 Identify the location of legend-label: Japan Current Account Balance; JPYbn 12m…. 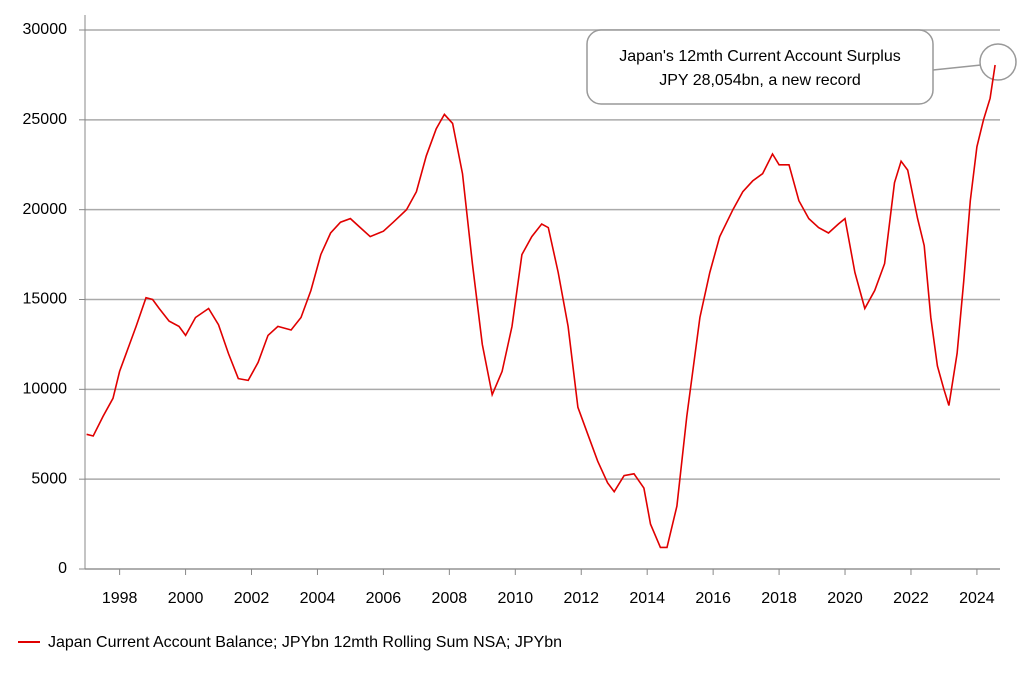
(305, 642).